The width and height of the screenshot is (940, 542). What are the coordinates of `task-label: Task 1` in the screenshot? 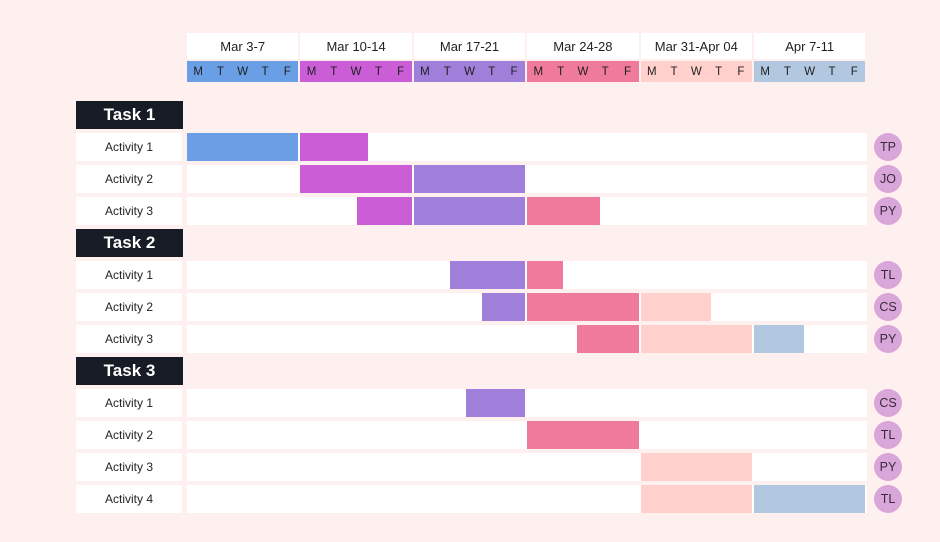 It's located at (129, 115).